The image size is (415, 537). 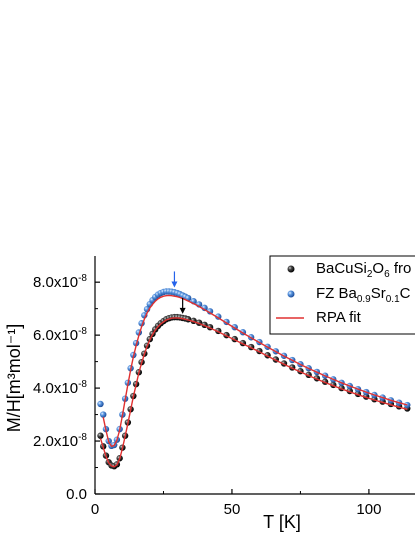 What do you see at coordinates (232, 509) in the screenshot?
I see `x-tick-label: 50` at bounding box center [232, 509].